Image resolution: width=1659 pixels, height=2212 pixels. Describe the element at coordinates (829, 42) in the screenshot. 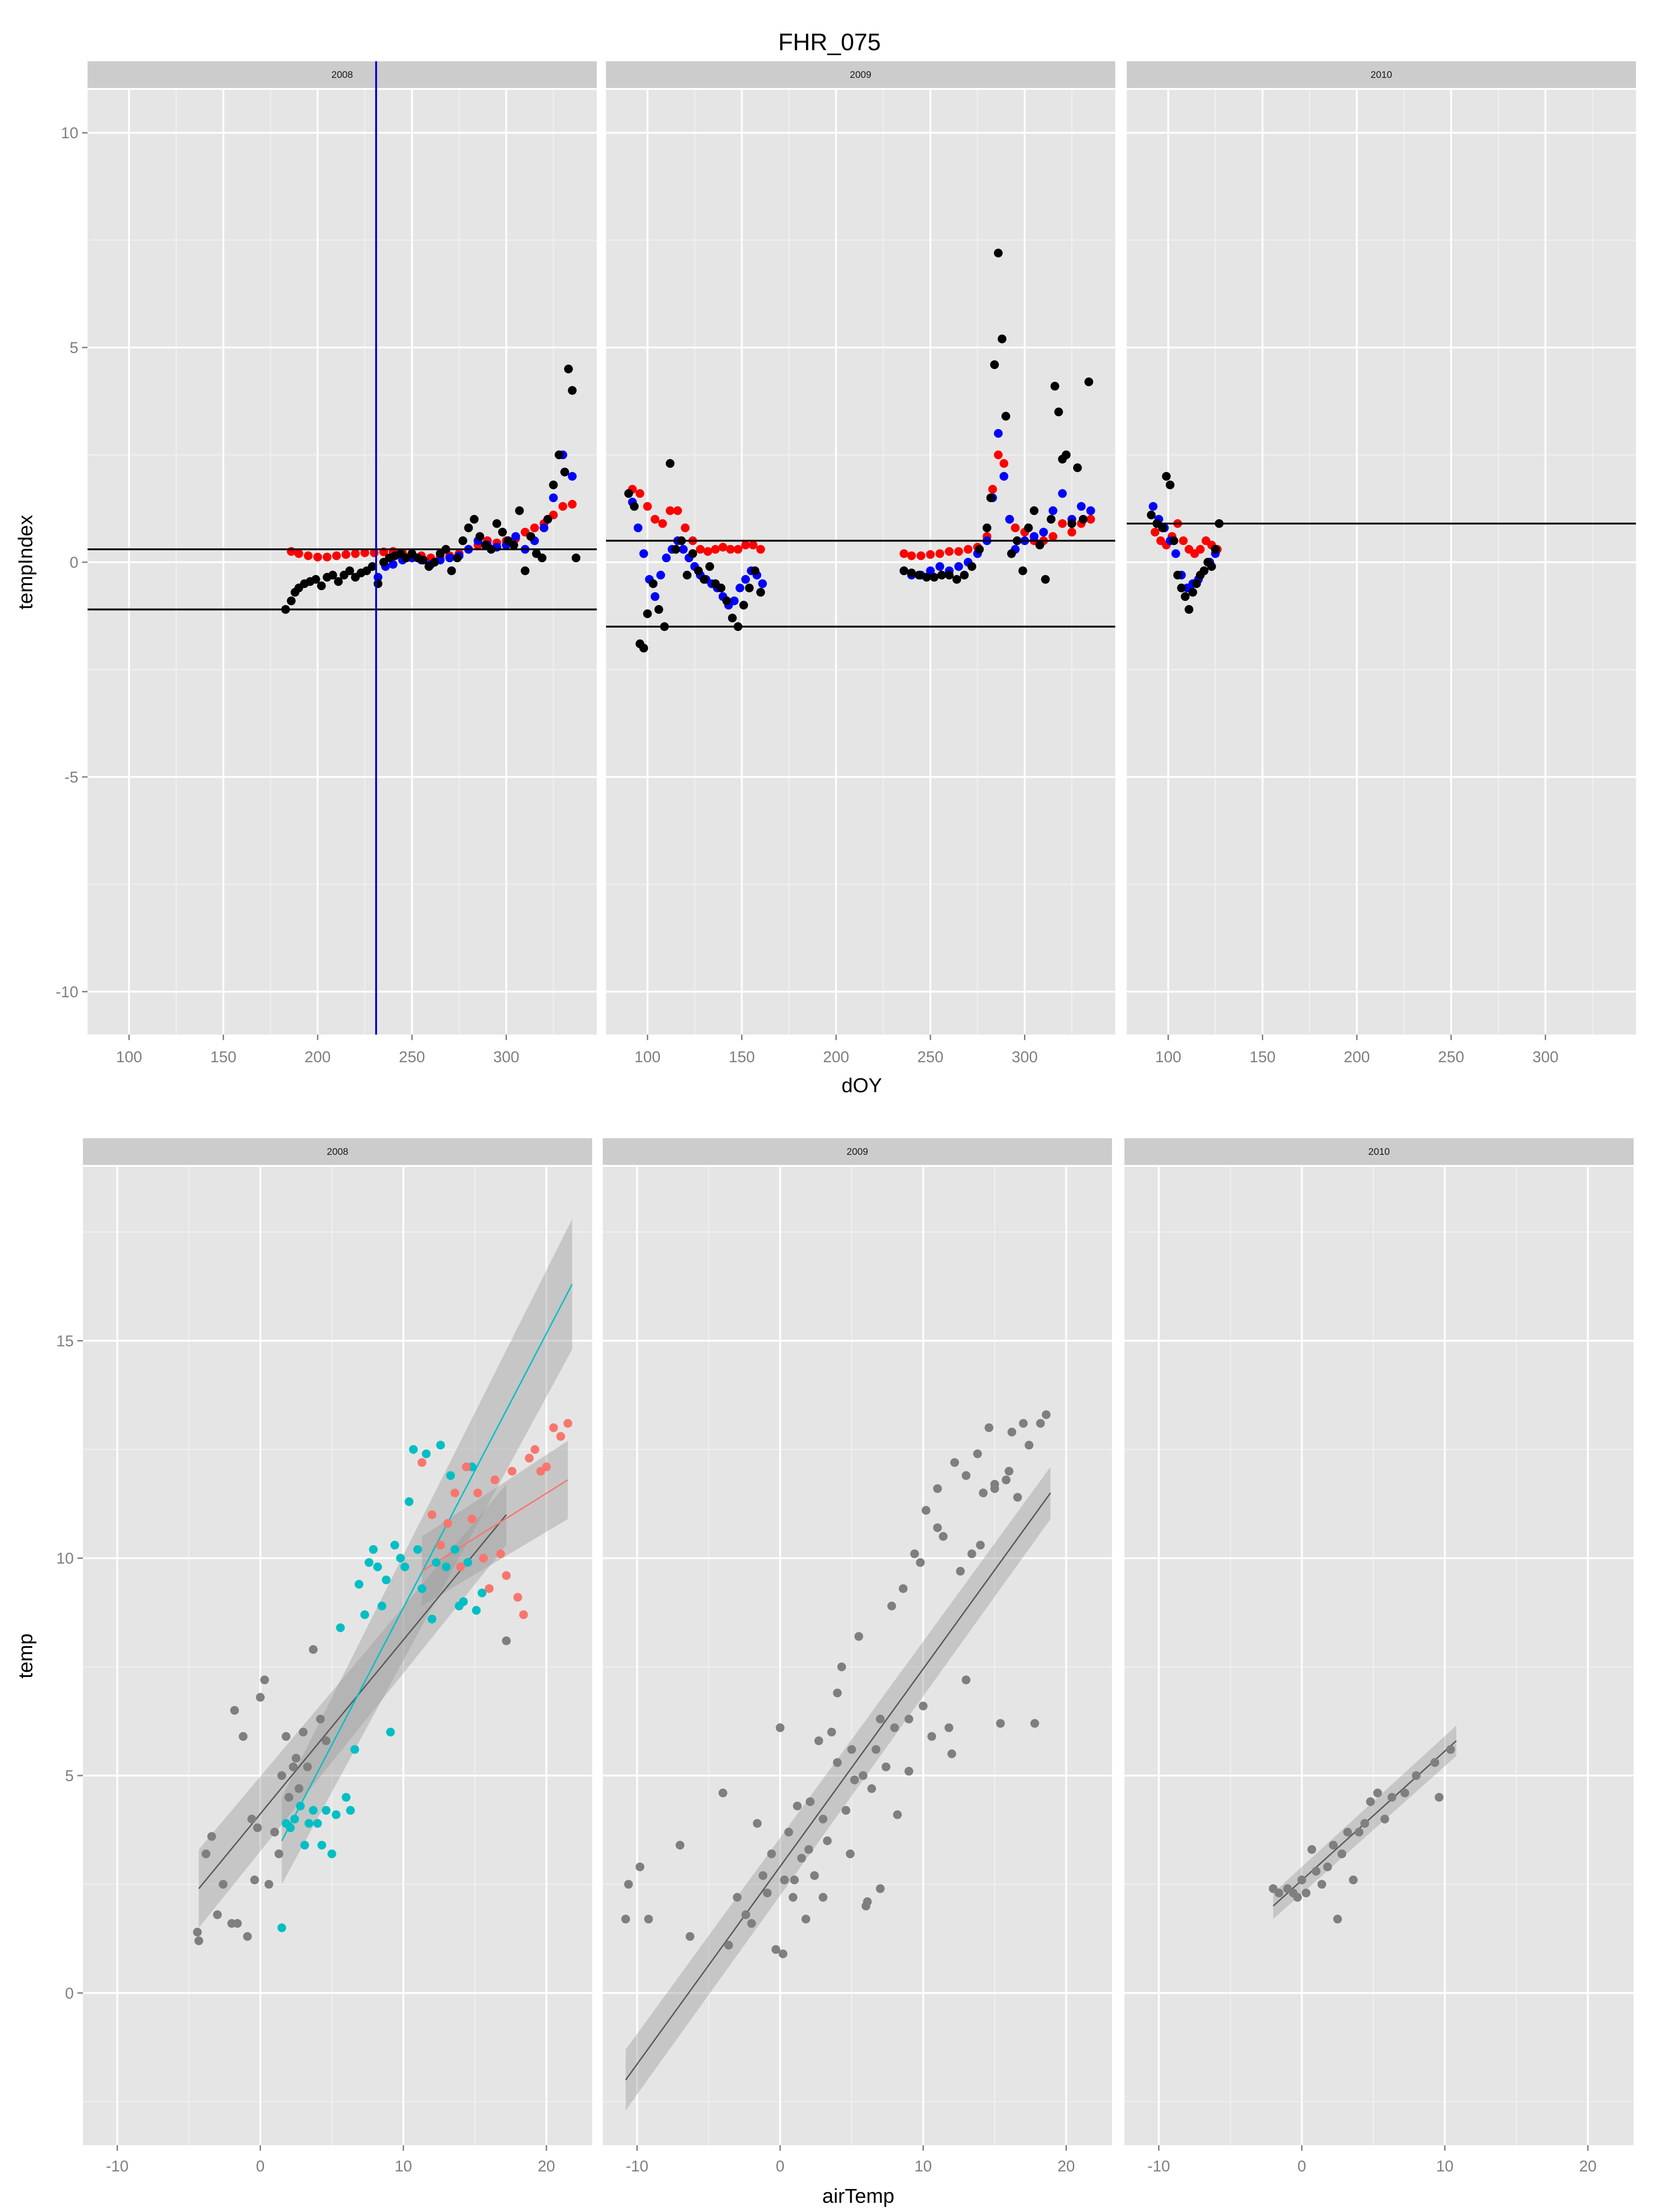

I see `page-title: FHR_075` at that location.